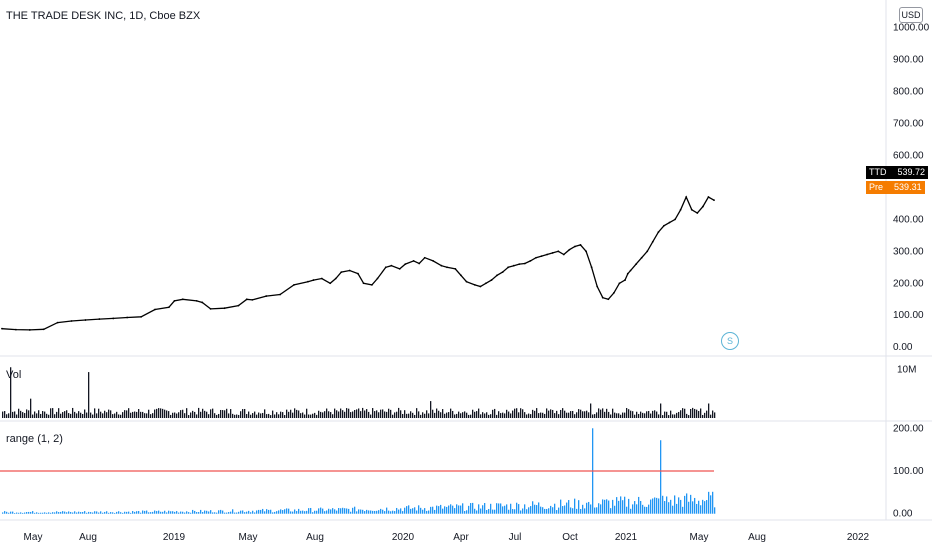 This screenshot has width=932, height=550. I want to click on price-tick-label: 300.00, so click(908, 251).